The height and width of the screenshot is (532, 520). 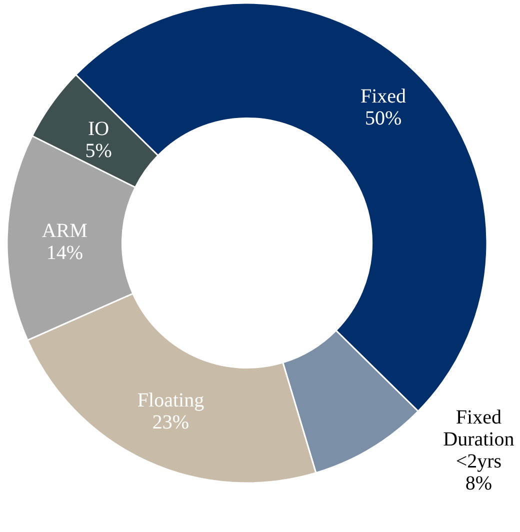 What do you see at coordinates (478, 439) in the screenshot?
I see `slice-label: Fixed Duration <2yrs` at bounding box center [478, 439].